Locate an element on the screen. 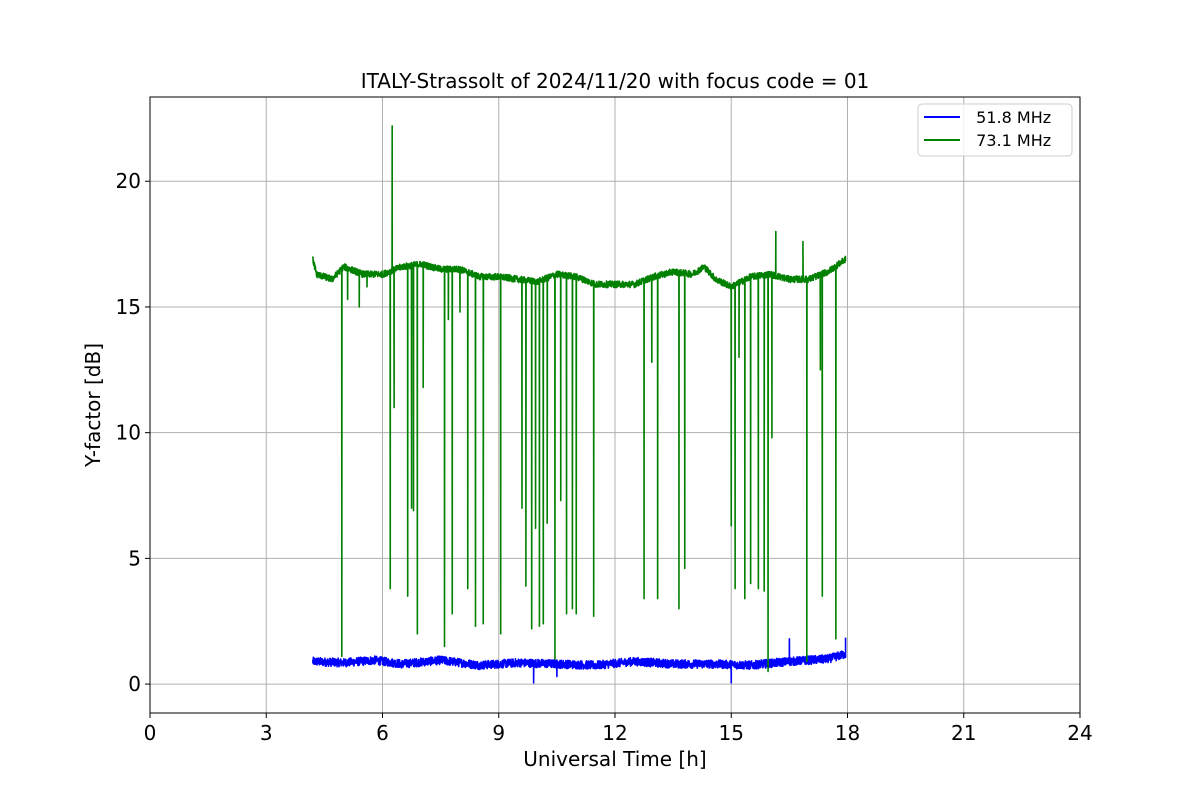  y-tick-label: 15 is located at coordinates (128, 307).